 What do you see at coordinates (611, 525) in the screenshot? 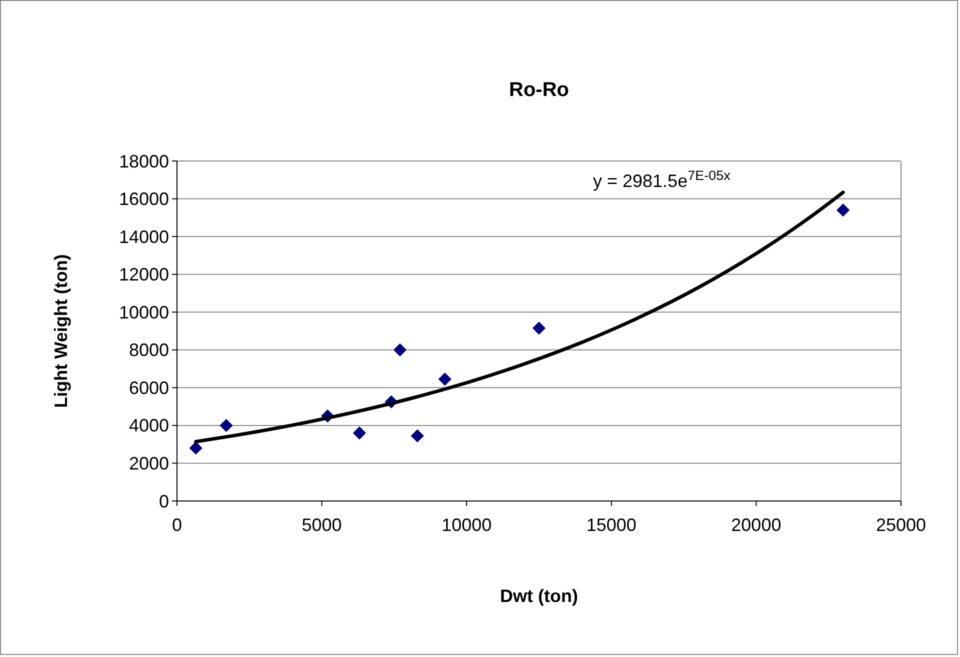
I see `x-tick-label: 15000` at bounding box center [611, 525].